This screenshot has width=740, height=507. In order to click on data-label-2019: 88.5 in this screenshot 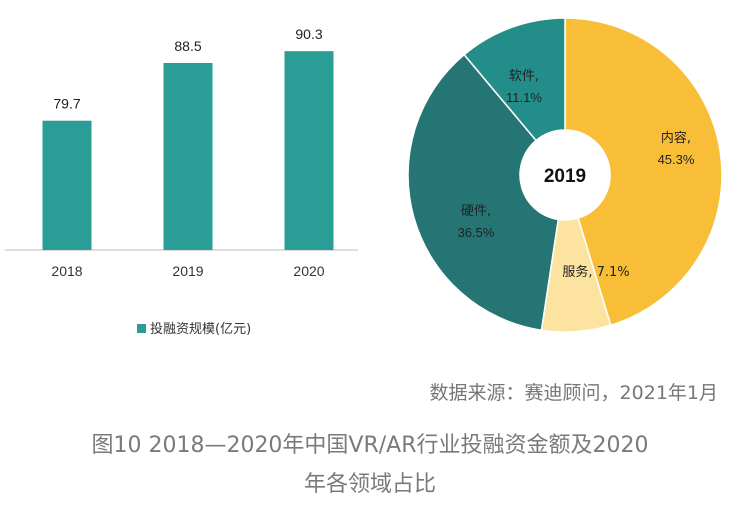, I will do `click(187, 46)`.